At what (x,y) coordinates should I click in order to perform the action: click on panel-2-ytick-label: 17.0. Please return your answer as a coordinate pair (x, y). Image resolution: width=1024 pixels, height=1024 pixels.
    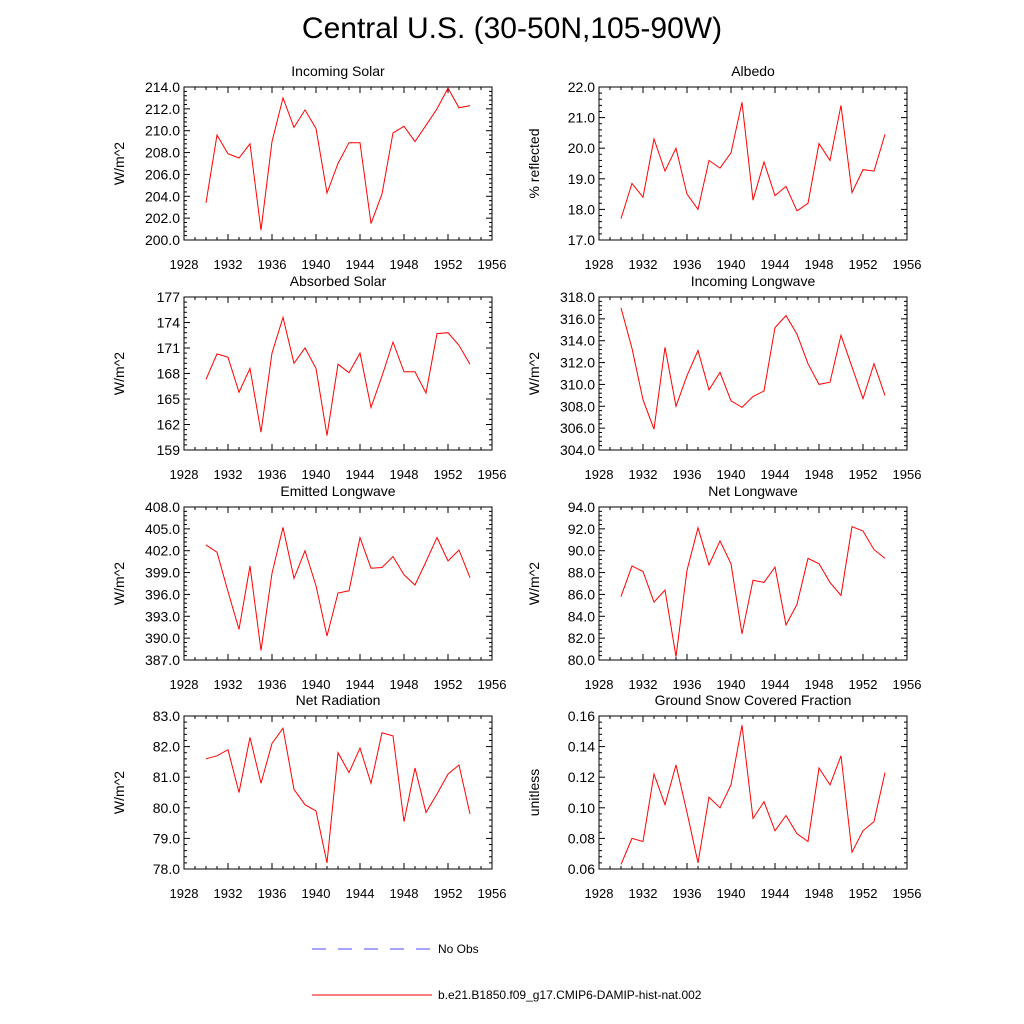
    Looking at the image, I should click on (581, 240).